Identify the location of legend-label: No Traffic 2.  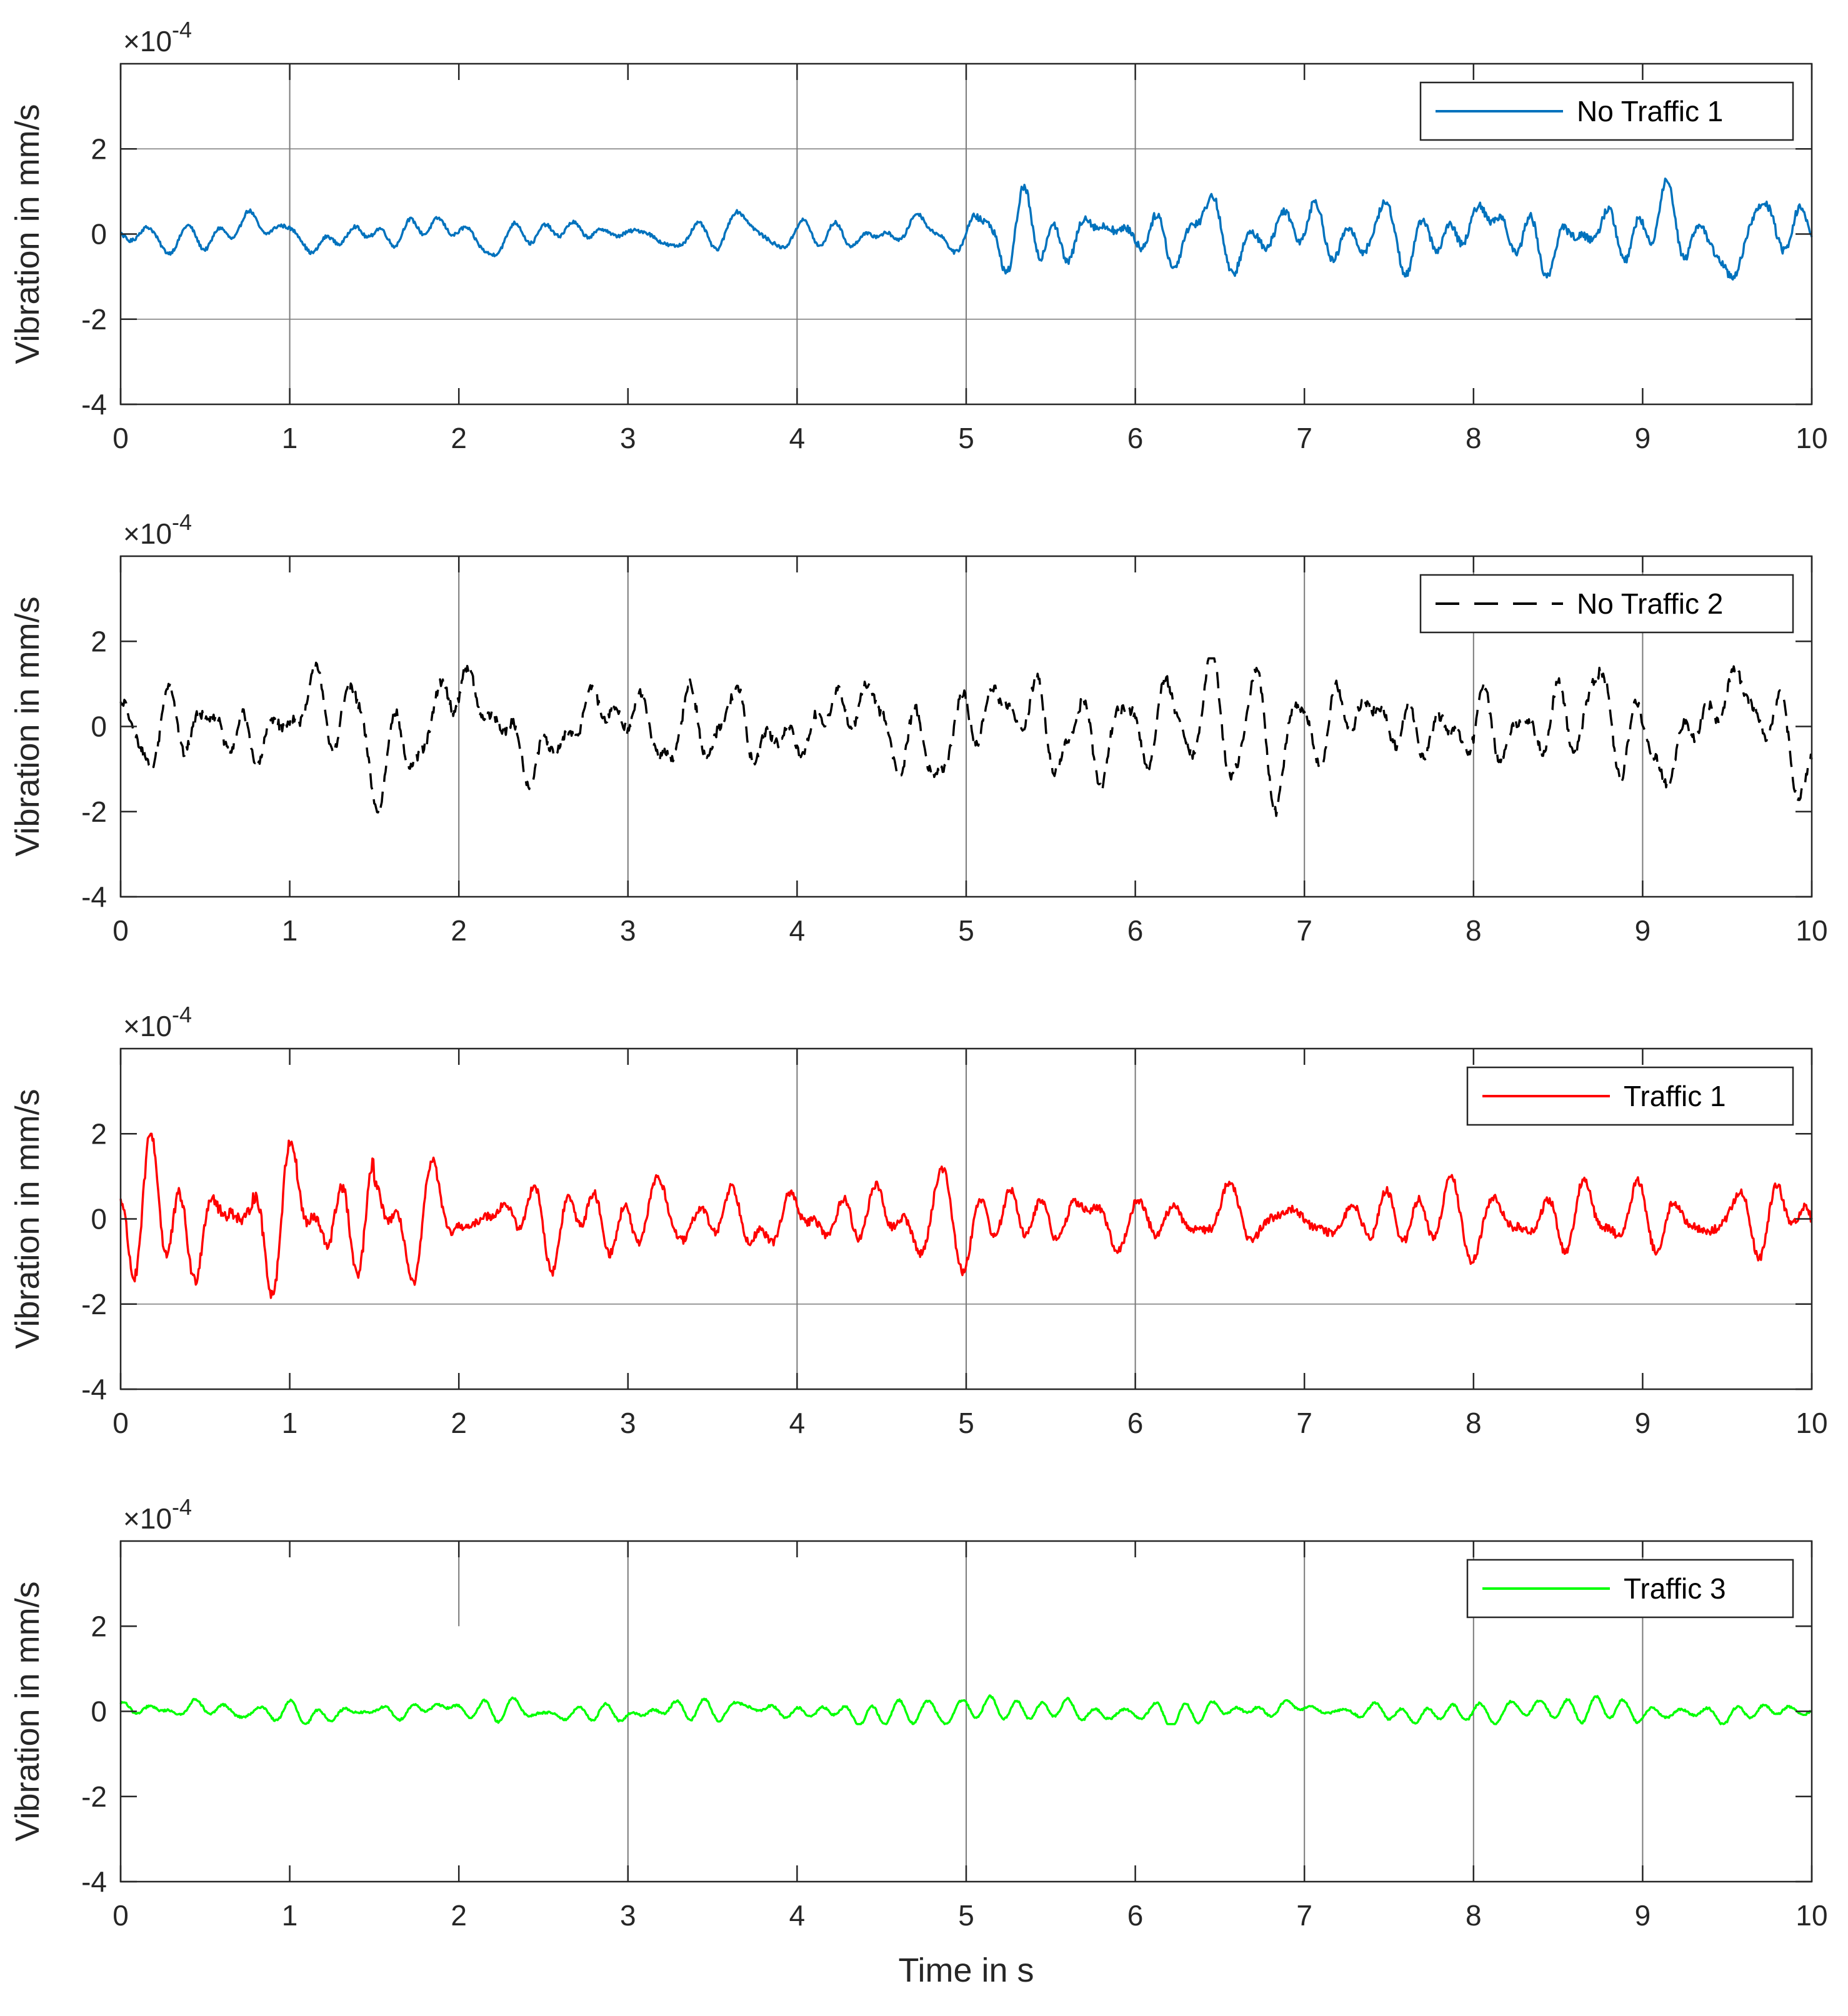
(1650, 603).